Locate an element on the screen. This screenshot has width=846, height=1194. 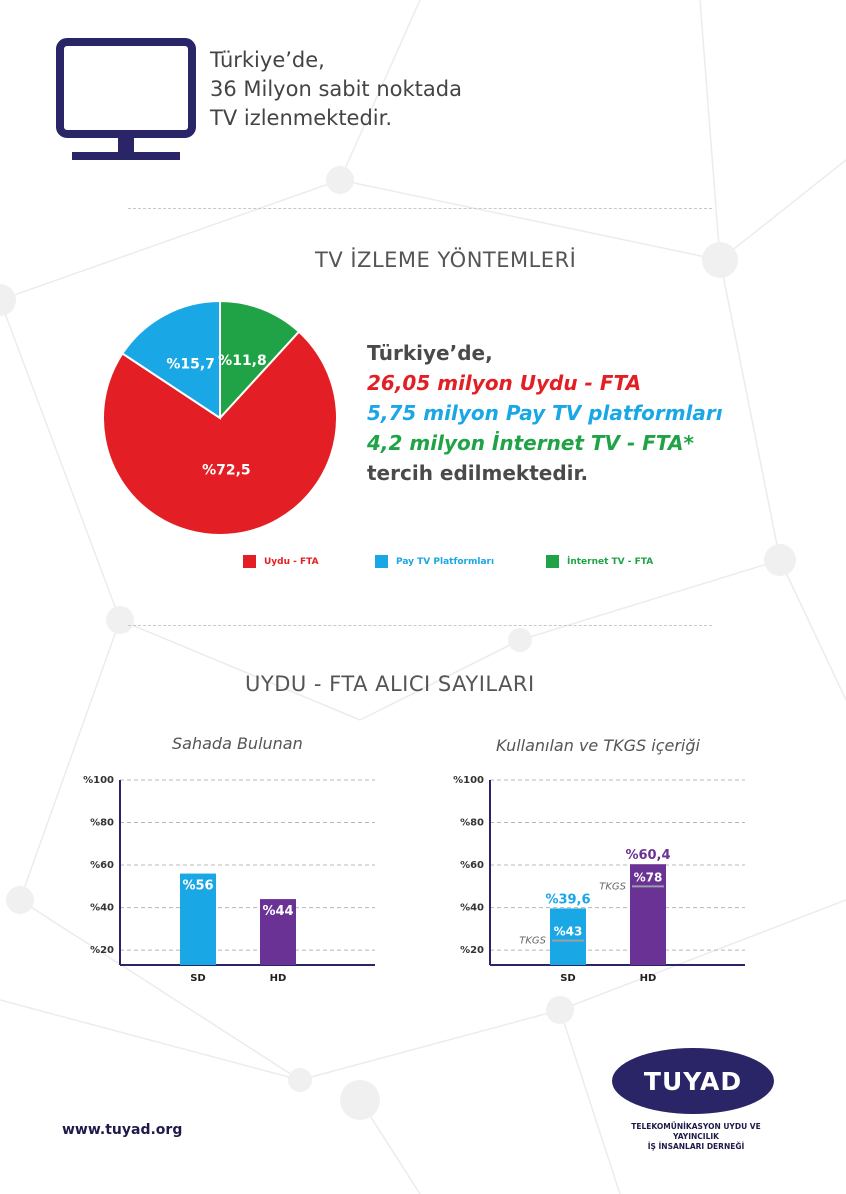
summary-internet: 4,2 milyon İnternet TV - FTA* is located at coordinates (530, 443).